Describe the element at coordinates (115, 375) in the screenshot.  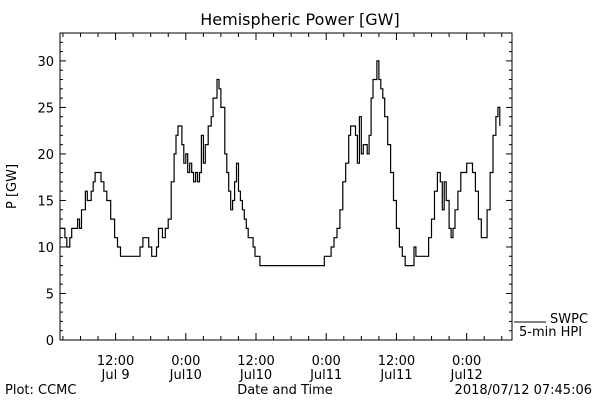
I see `x-tick-date-label: Jul 9` at that location.